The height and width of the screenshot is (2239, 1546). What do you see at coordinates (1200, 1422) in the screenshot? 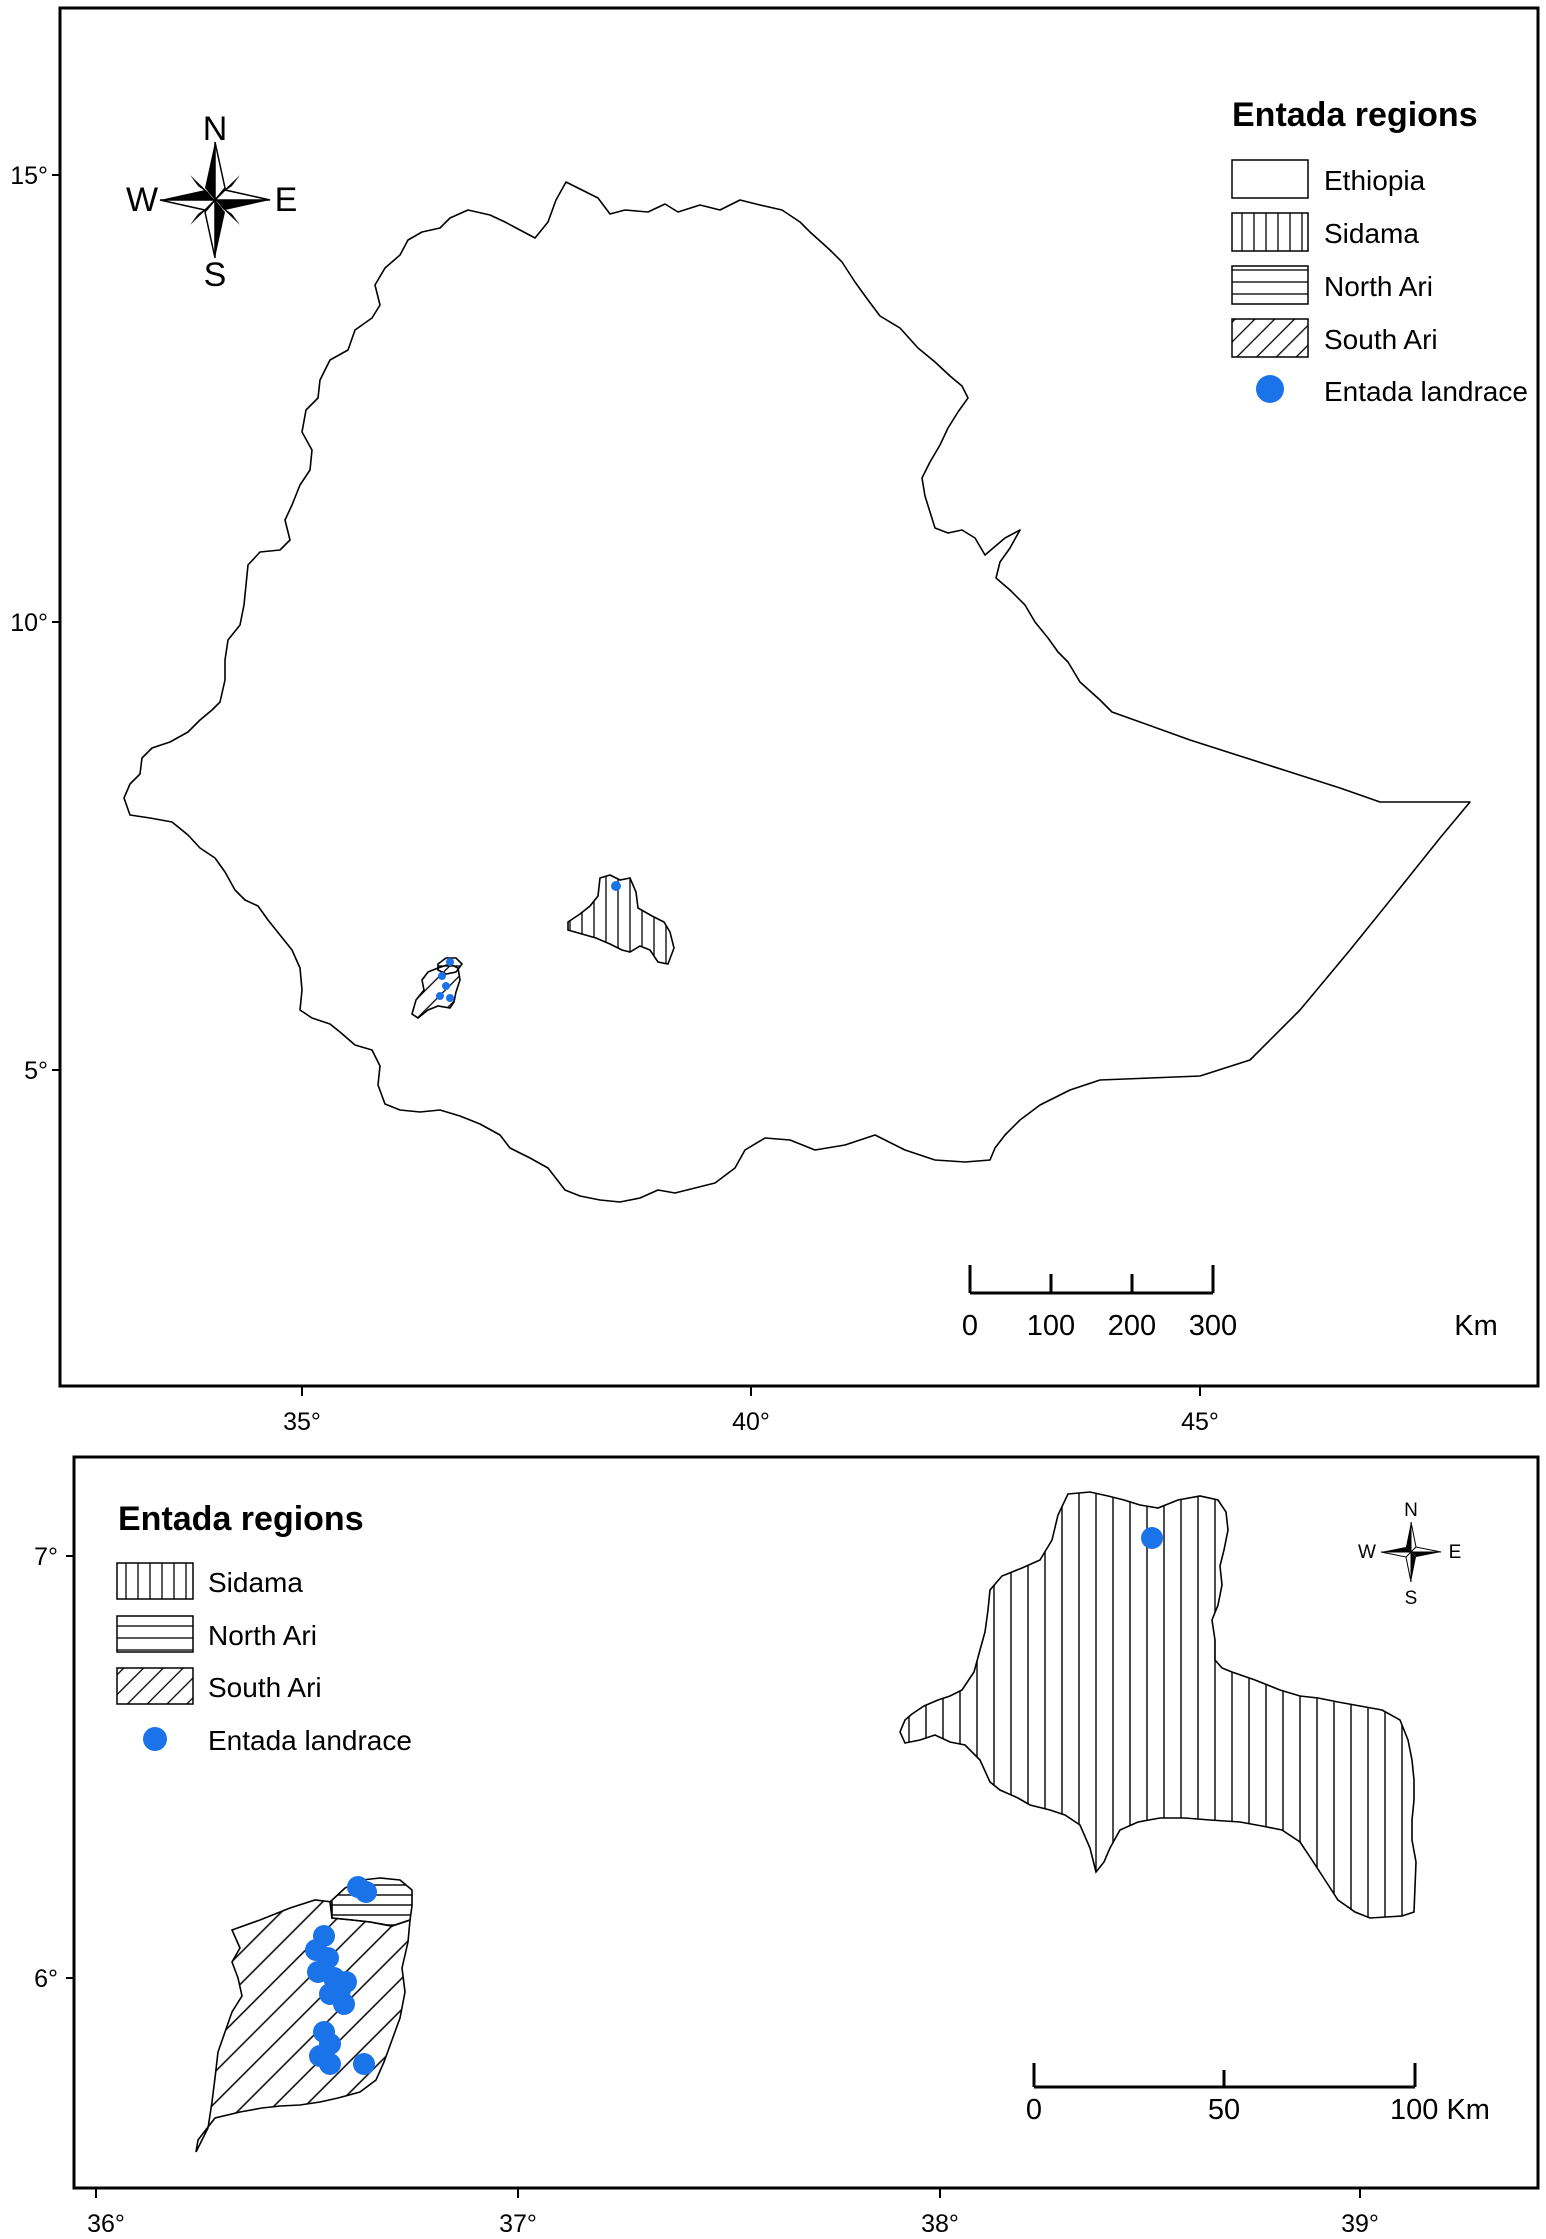
I see `lon-tick-label: 45°` at bounding box center [1200, 1422].